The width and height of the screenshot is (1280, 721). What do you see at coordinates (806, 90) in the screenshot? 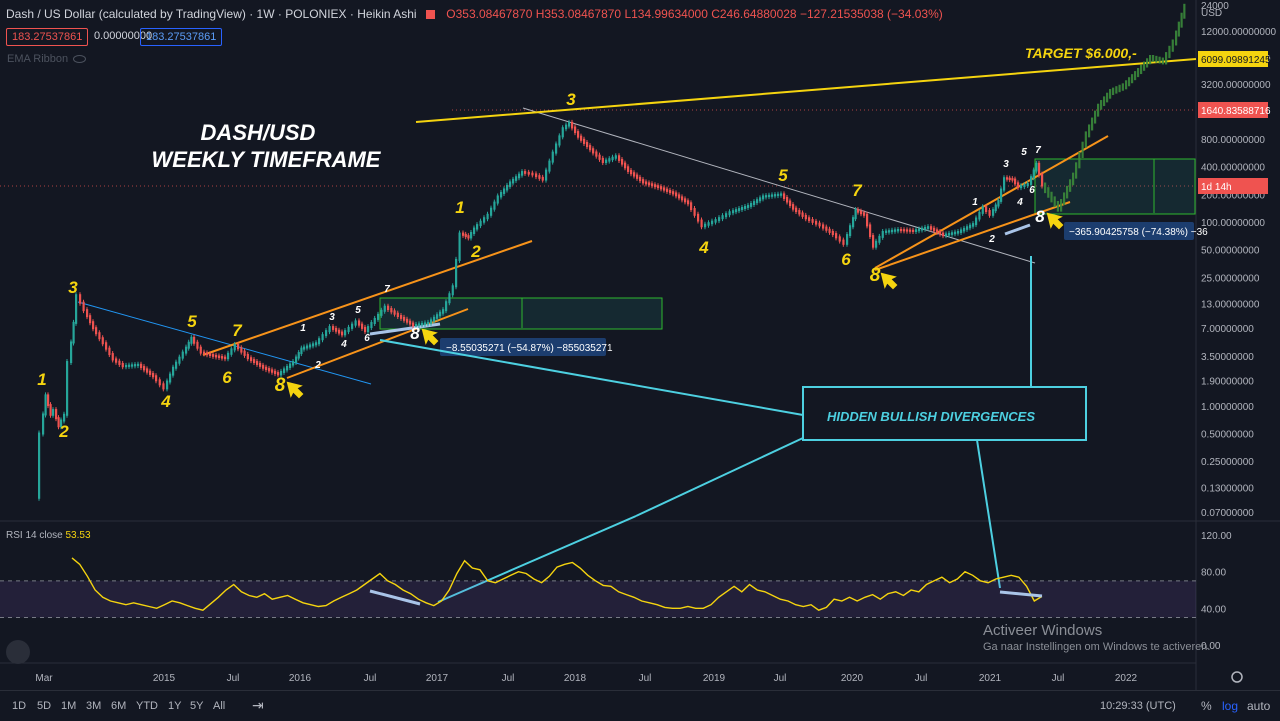
I see `target-line` at bounding box center [806, 90].